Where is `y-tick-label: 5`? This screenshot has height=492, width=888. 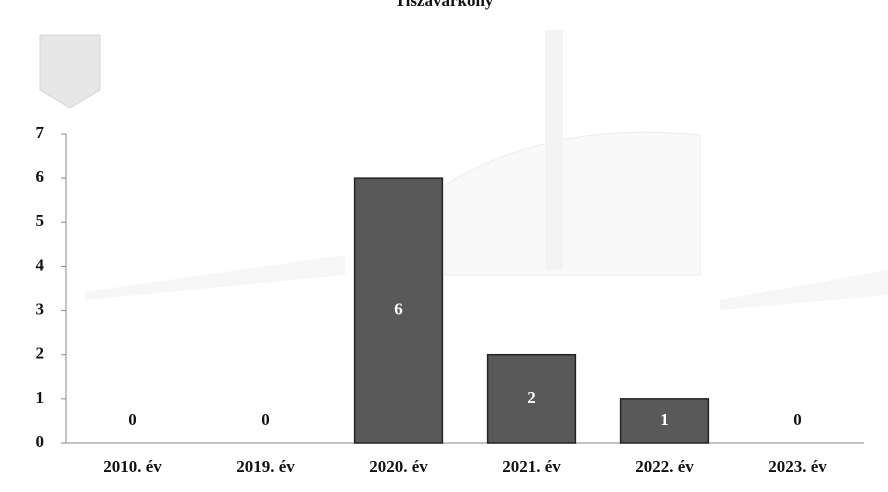
y-tick-label: 5 is located at coordinates (40, 220).